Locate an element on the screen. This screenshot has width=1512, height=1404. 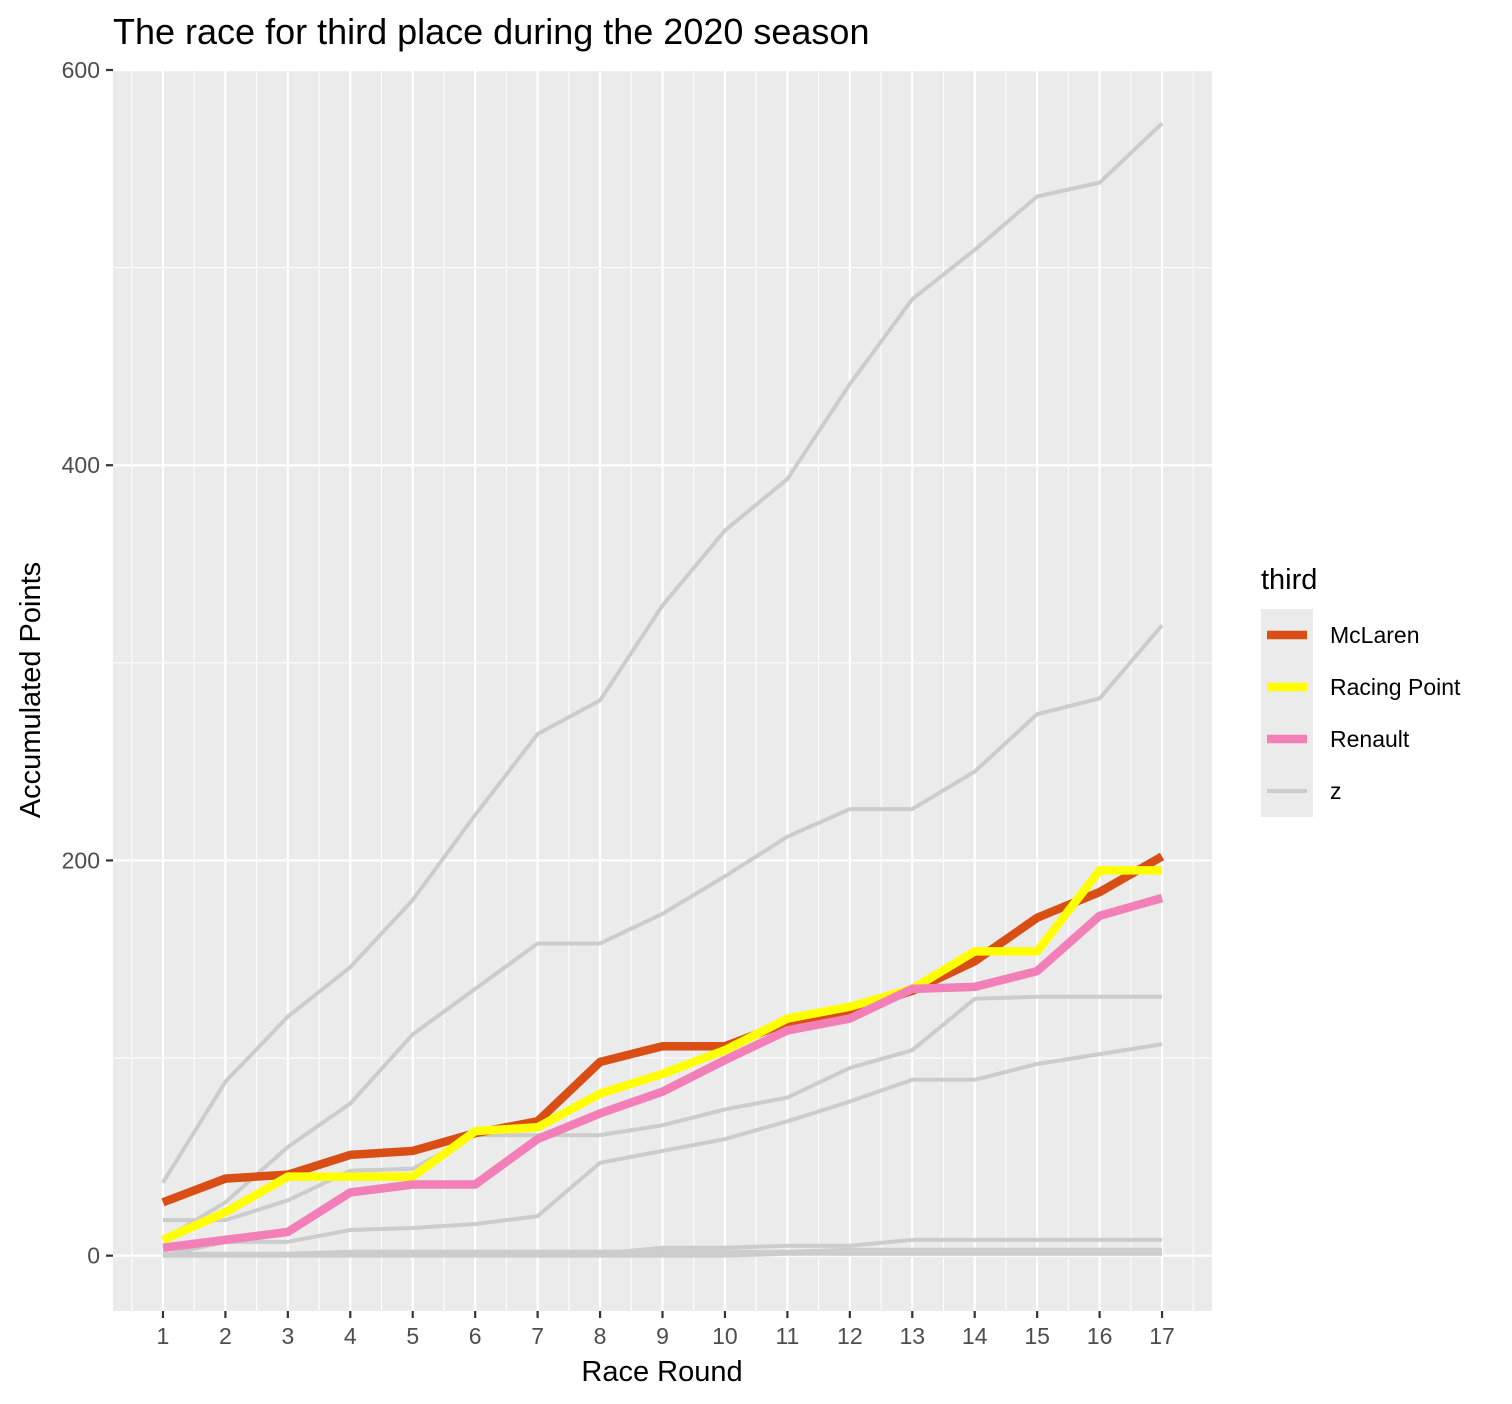
x-tick-label: 6 is located at coordinates (475, 1336).